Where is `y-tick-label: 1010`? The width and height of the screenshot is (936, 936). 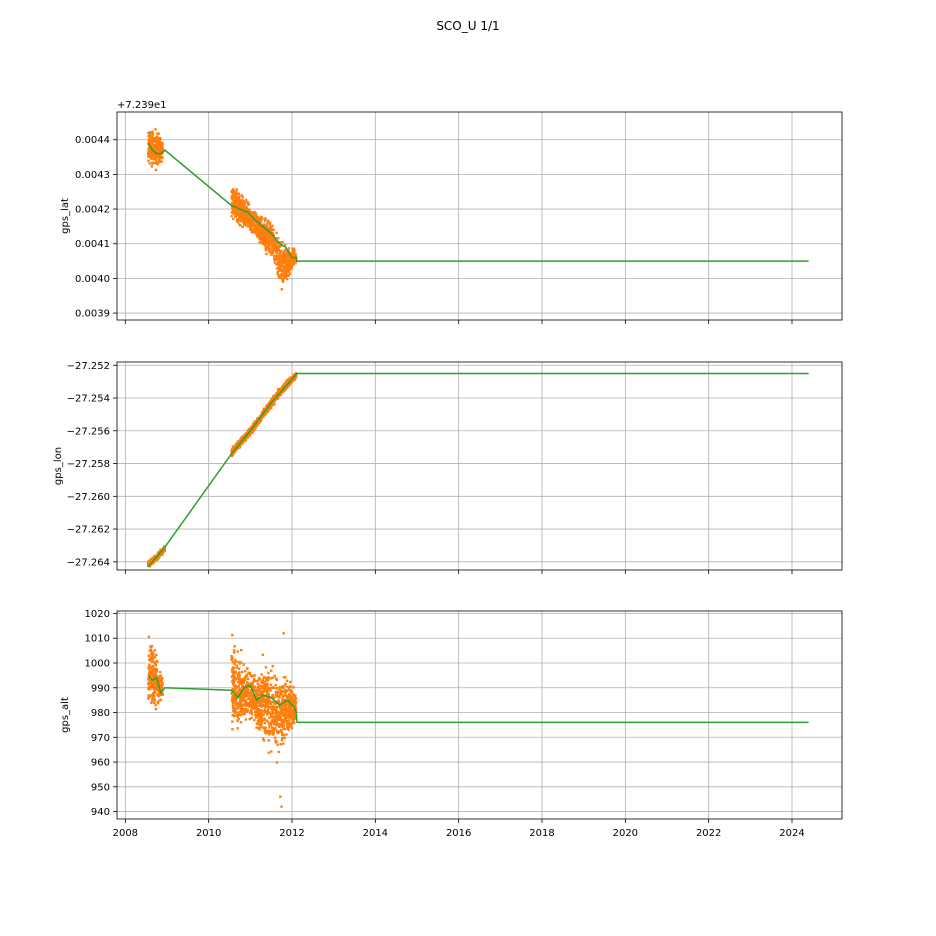
y-tick-label: 1010 is located at coordinates (97, 639).